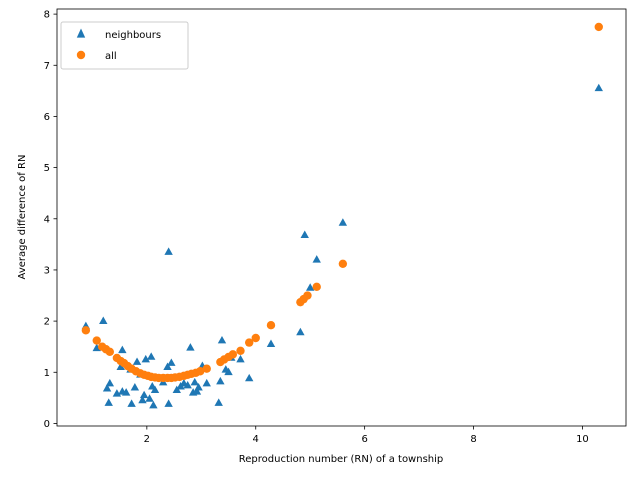 This screenshot has width=640, height=480. I want to click on y-tick-label-0: 0, so click(47, 424).